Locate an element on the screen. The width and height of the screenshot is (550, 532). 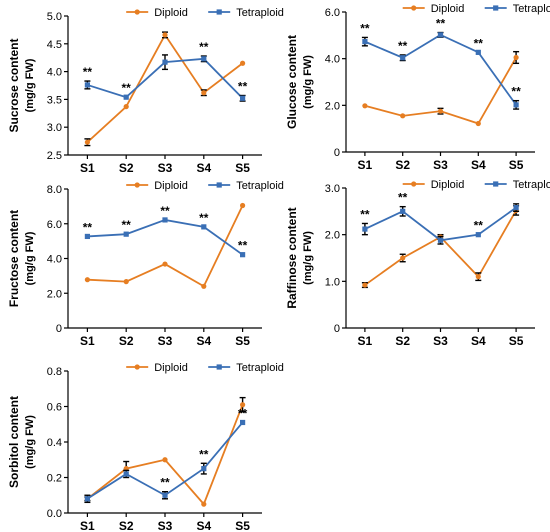
y-axis-title: Sucrose content is located at coordinates (14, 85).